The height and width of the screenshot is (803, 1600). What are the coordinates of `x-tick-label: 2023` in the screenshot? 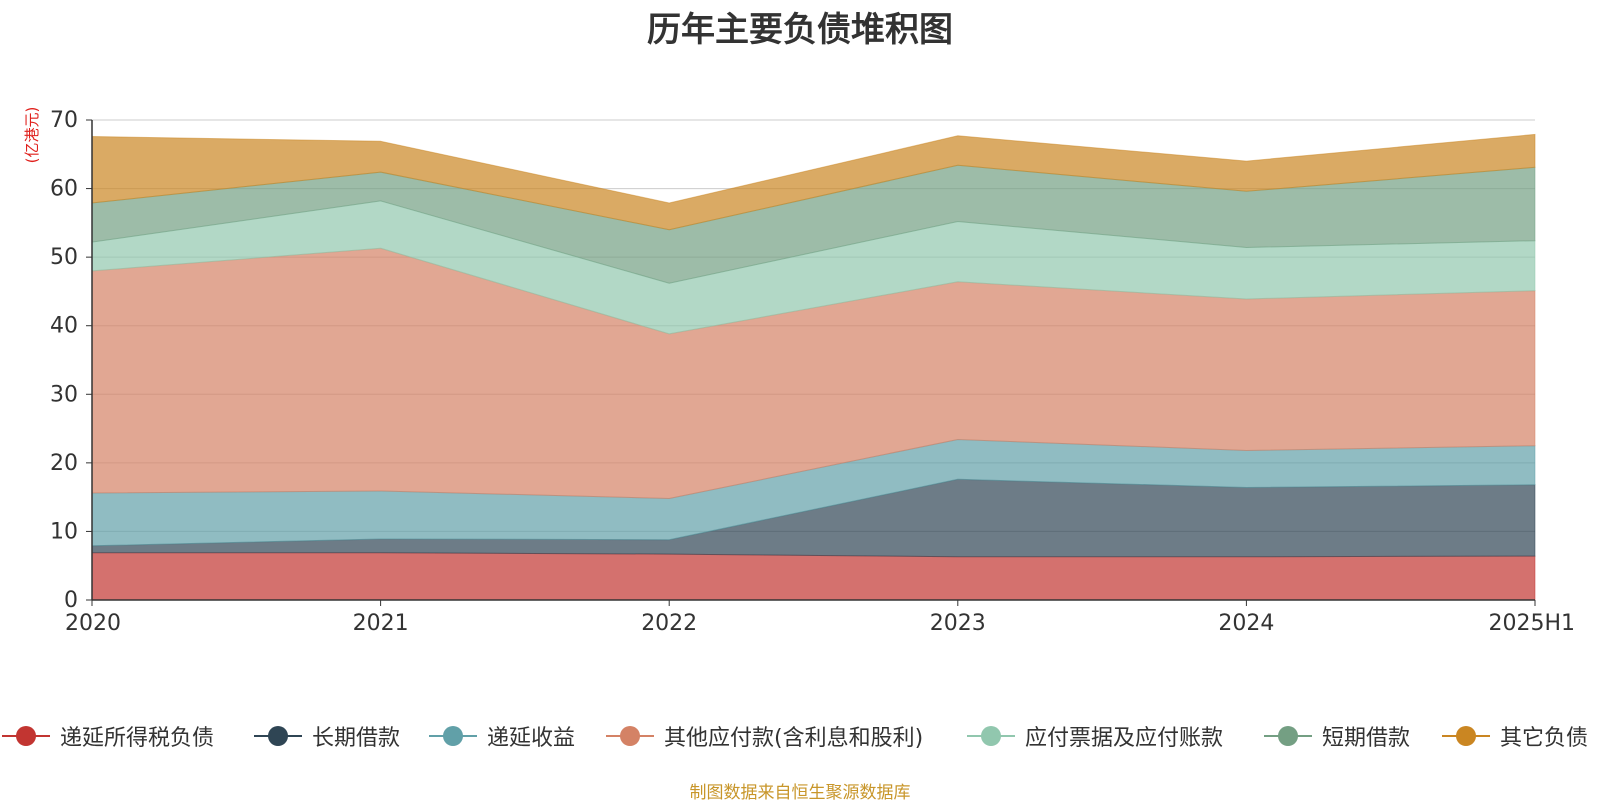 It's located at (958, 623).